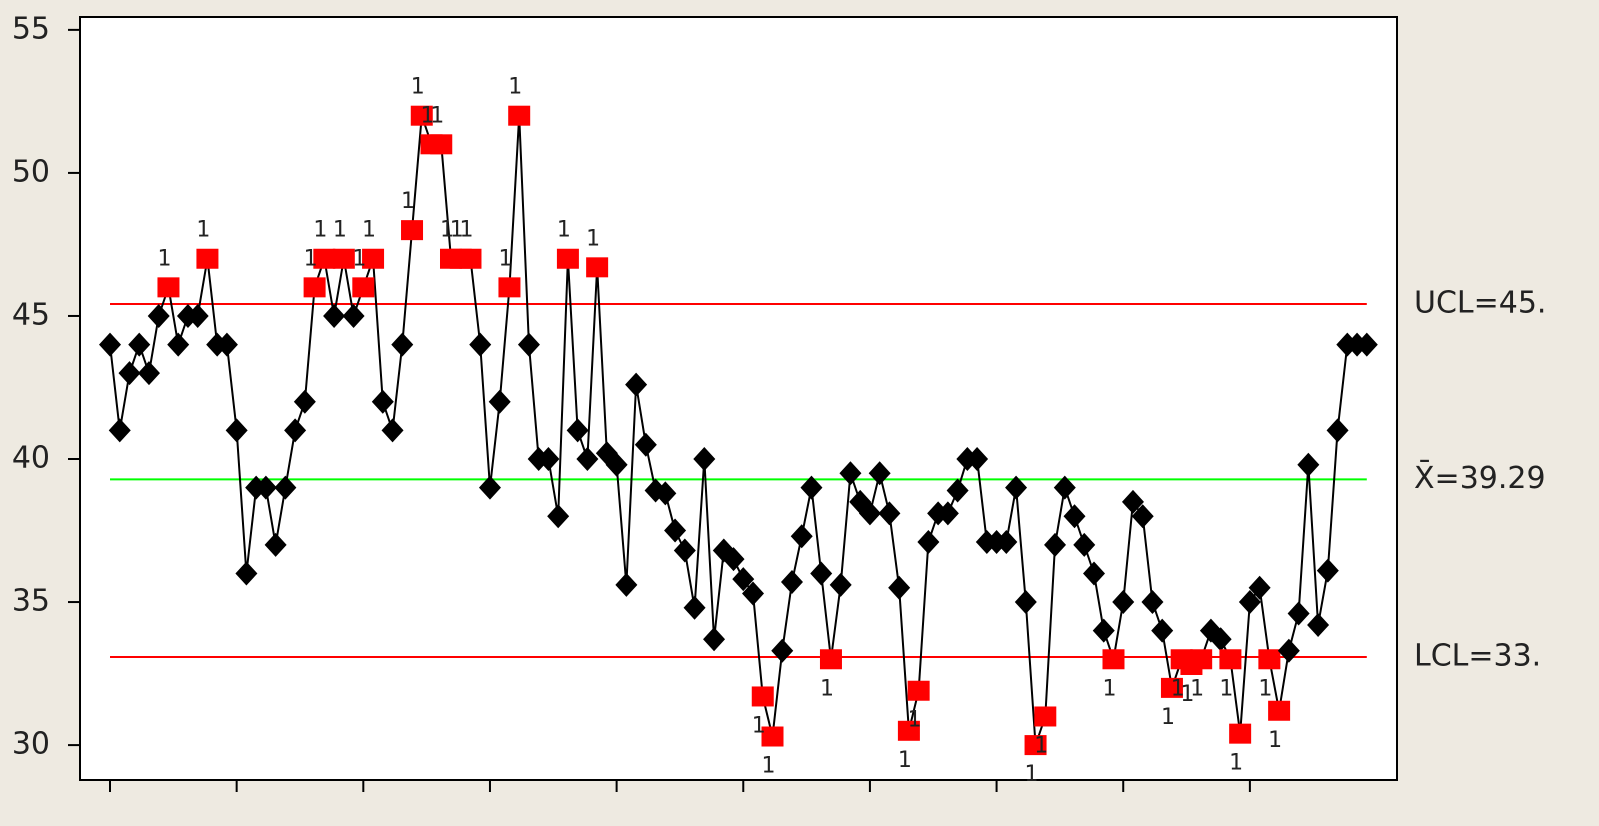 The width and height of the screenshot is (1599, 826). I want to click on y-tick-label: 30, so click(31, 744).